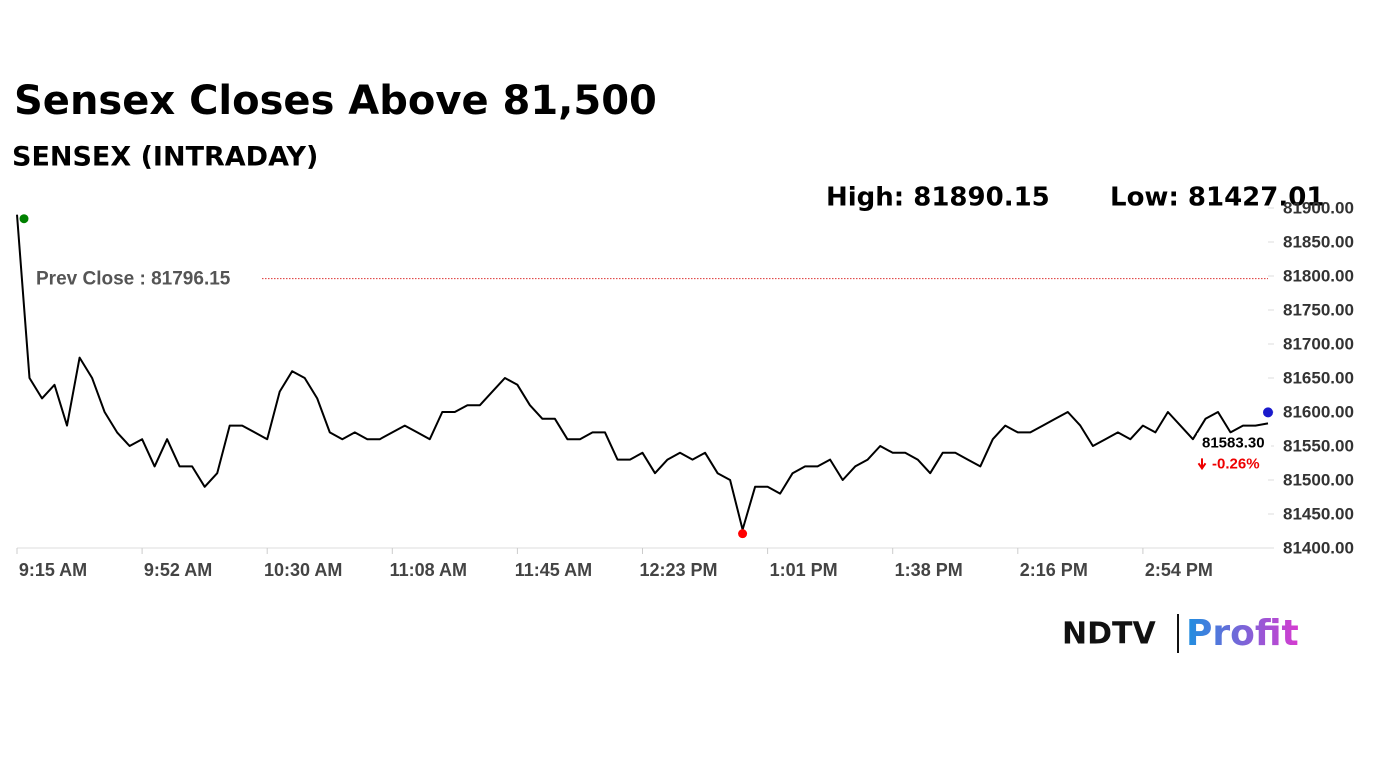 Image resolution: width=1382 pixels, height=777 pixels. What do you see at coordinates (1054, 570) in the screenshot?
I see `x-tick-label: 2:16 PM` at bounding box center [1054, 570].